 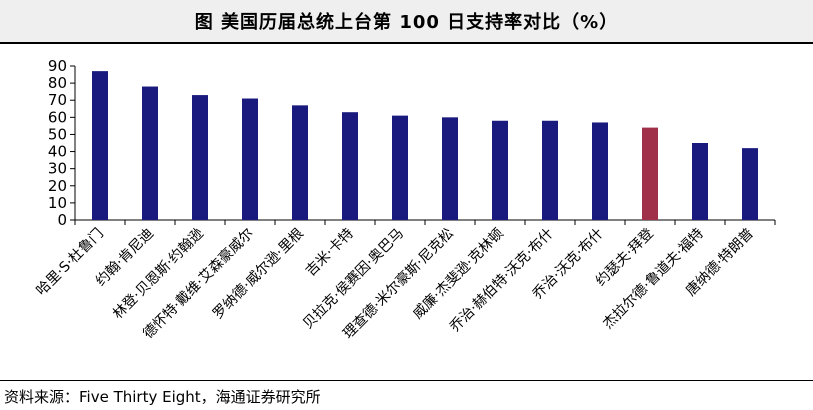 I want to click on chart-title: 图 美国历届总统上台第 100 日支持率对比（%）, so click(x=406, y=22).